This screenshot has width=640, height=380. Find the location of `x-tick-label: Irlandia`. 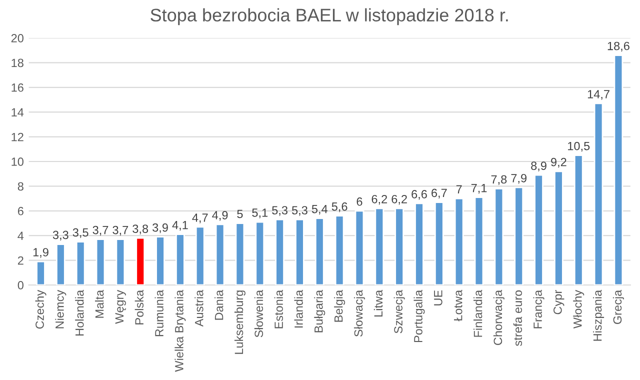

x-tick-label: Irlandia is located at coordinates (298, 309).